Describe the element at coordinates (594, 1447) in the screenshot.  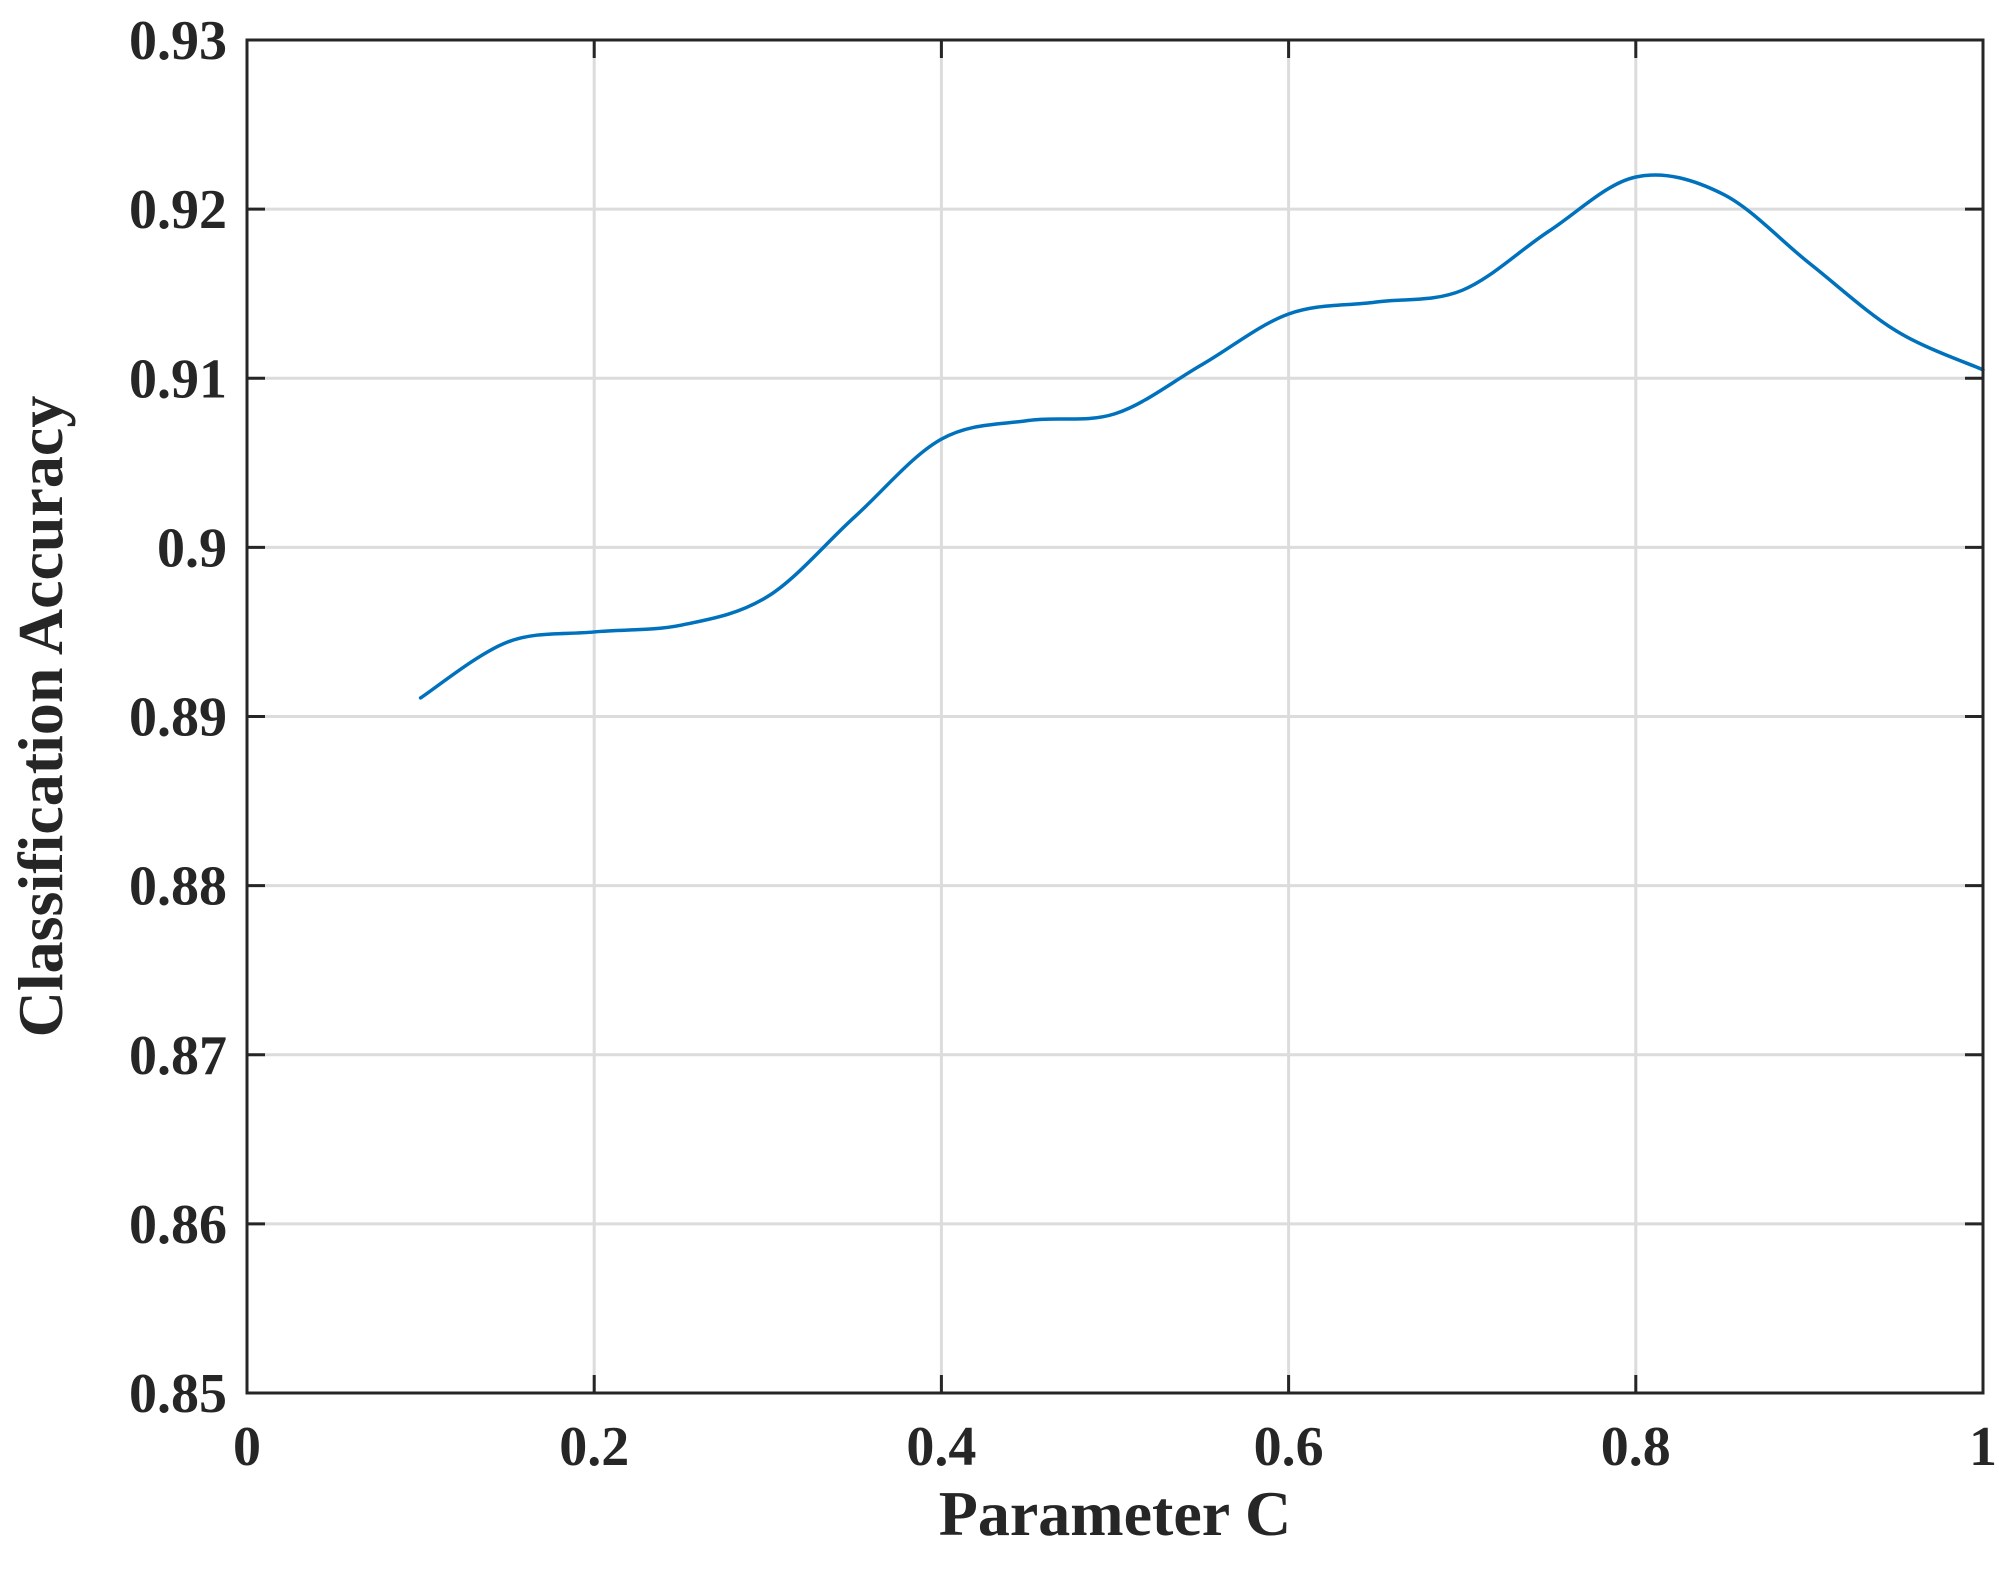
I see `x-tick-label: 0.2` at that location.